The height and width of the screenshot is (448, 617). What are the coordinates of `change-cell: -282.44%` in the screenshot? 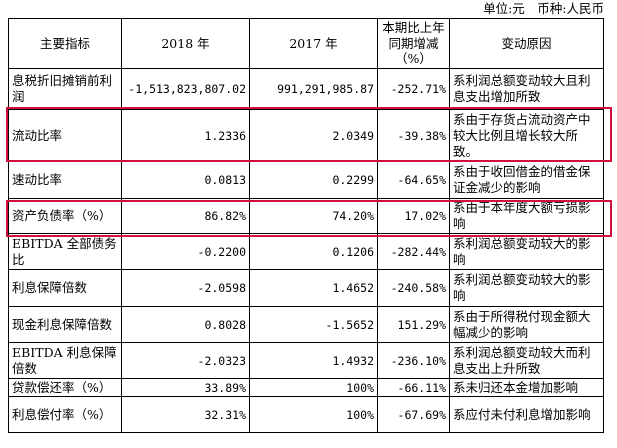 It's located at (413, 251).